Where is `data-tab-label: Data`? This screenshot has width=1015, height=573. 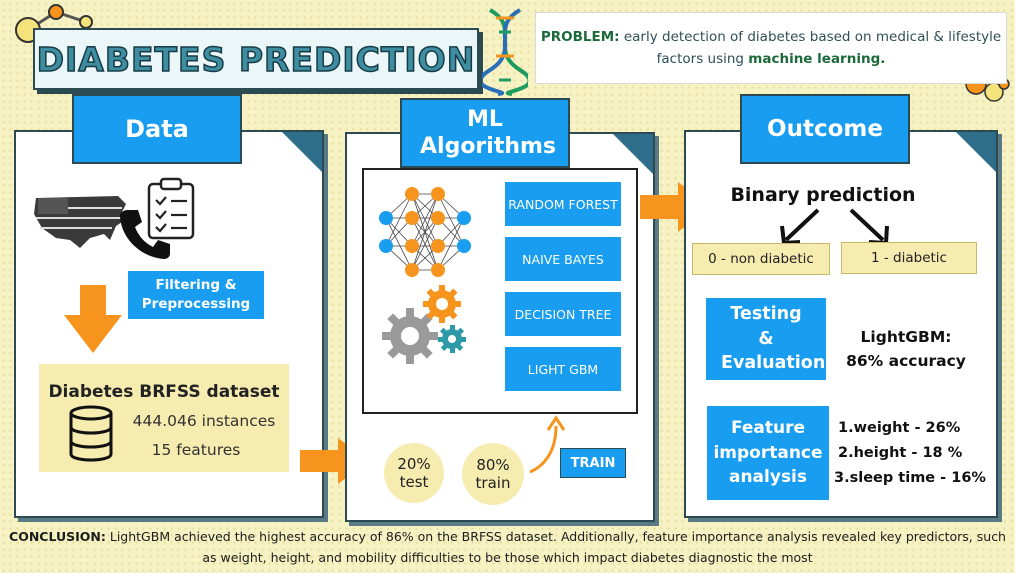 data-tab-label: Data is located at coordinates (157, 129).